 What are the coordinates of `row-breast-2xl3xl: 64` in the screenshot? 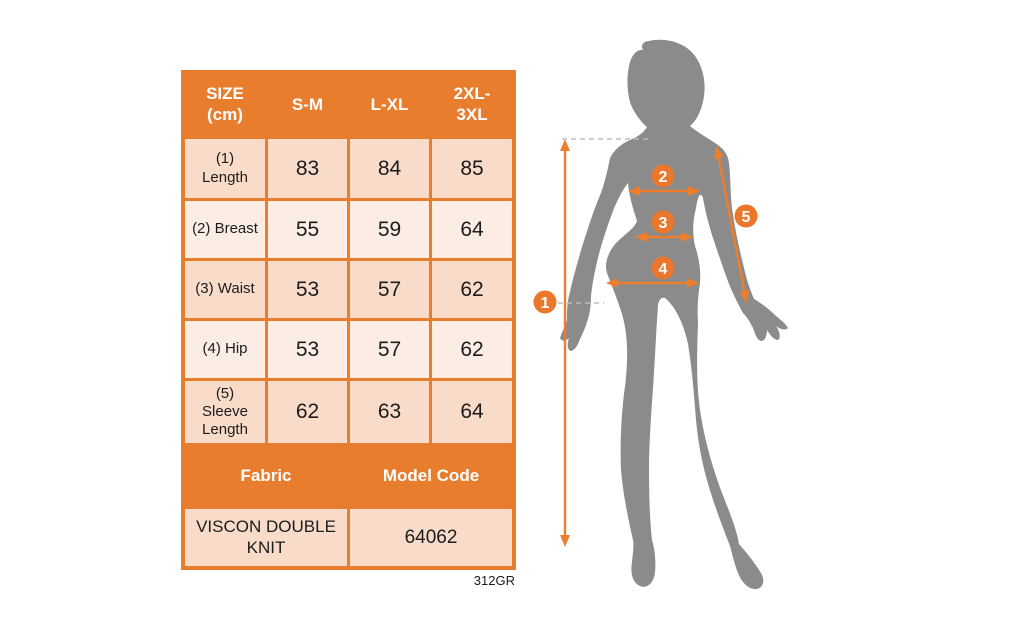 It's located at (472, 229).